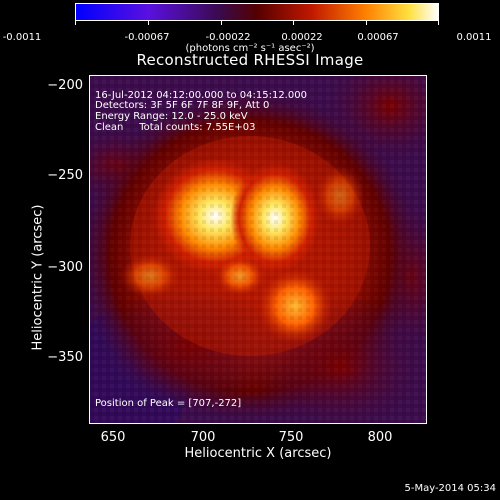 This screenshot has width=500, height=500. What do you see at coordinates (65, 175) in the screenshot?
I see `y-tick-label: −250` at bounding box center [65, 175].